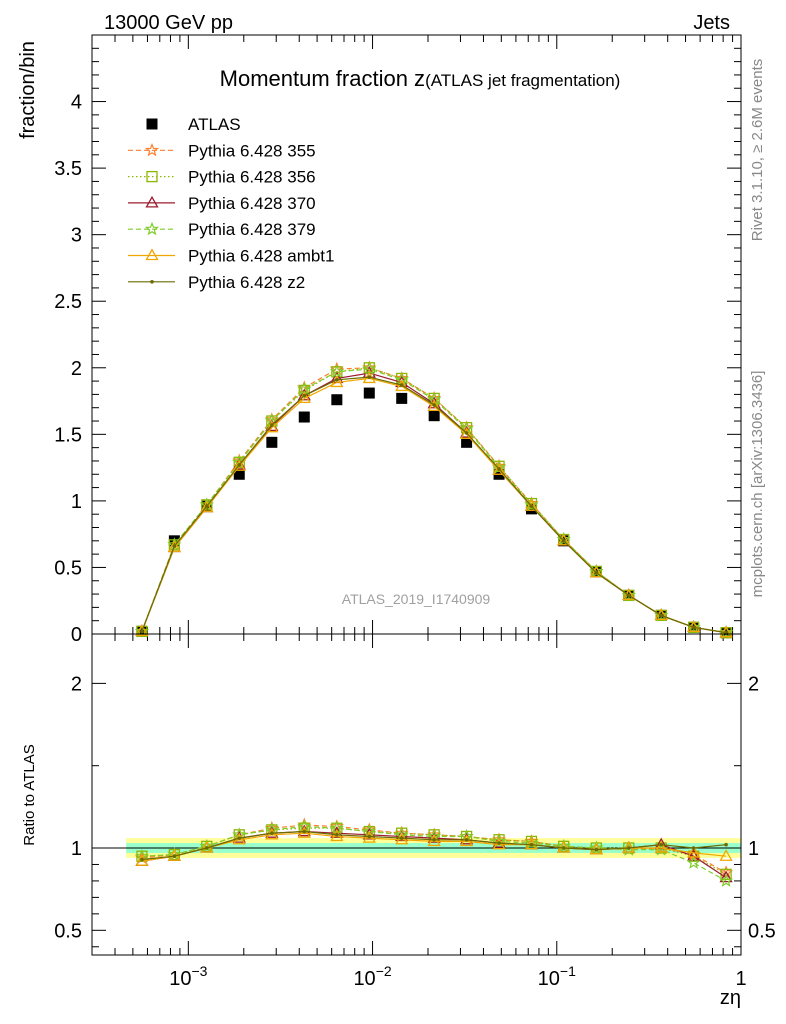  I want to click on legend-label: ATLAS, so click(214, 124).